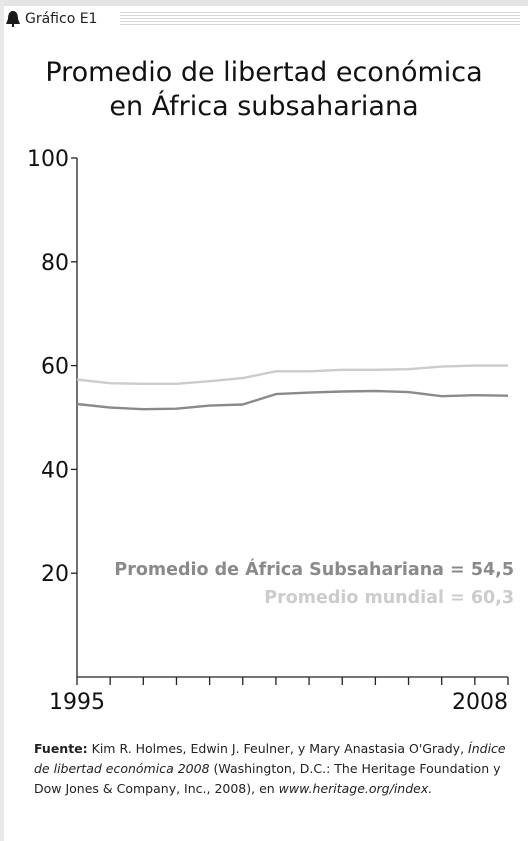 This screenshot has height=841, width=528. Describe the element at coordinates (55, 470) in the screenshot. I see `y-tick-label: 40` at that location.